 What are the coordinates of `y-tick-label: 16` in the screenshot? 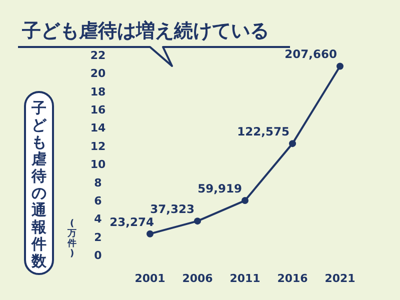 It's located at (98, 110).